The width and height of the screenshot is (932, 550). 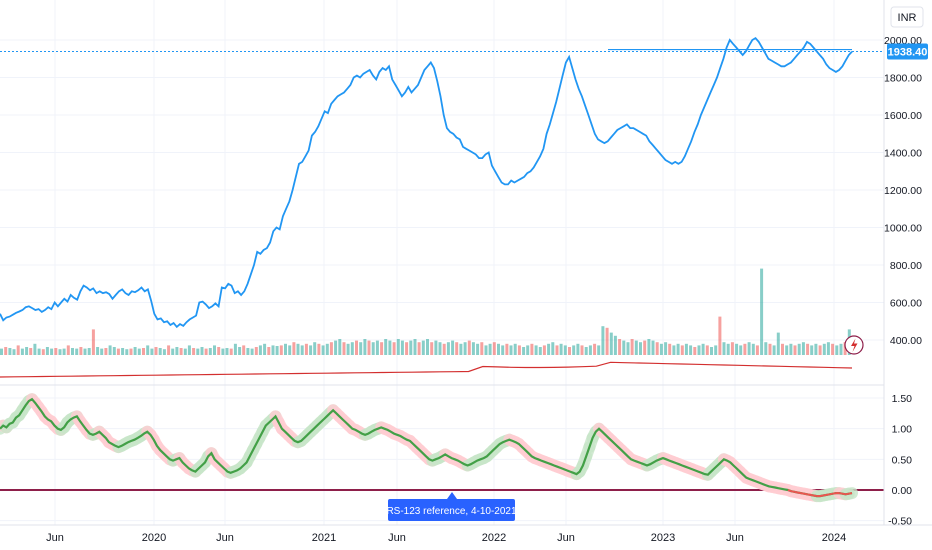 I want to click on price-tick-label: 1200.00, so click(x=903, y=191).